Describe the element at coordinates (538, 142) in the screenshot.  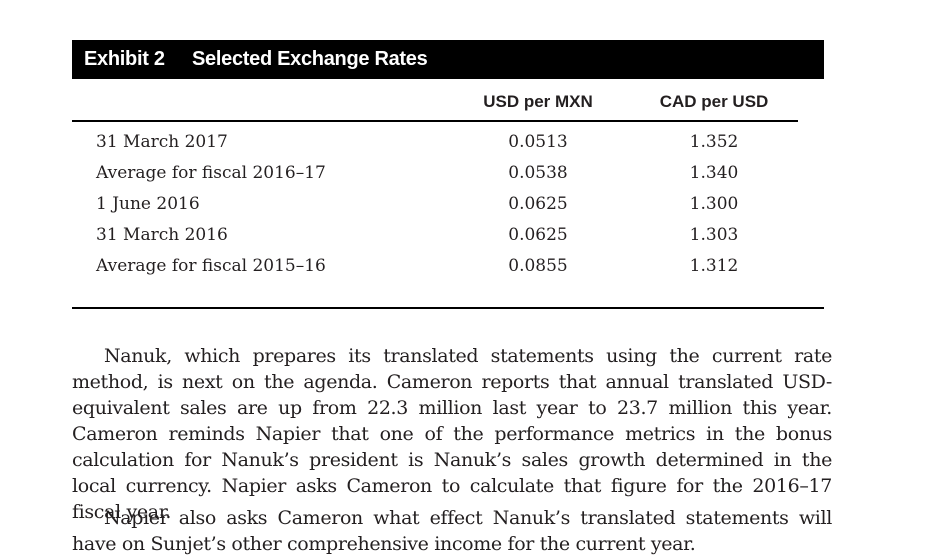
I see `usd-per-mxn-value: 0.0513` at that location.